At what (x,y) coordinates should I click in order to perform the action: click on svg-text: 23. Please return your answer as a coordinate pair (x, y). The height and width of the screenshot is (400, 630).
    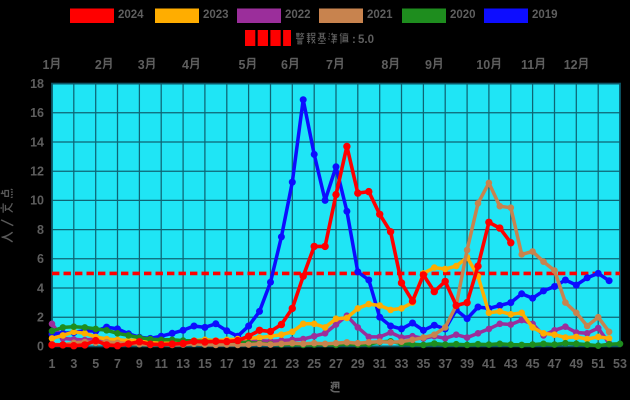
    Looking at the image, I should click on (292, 364).